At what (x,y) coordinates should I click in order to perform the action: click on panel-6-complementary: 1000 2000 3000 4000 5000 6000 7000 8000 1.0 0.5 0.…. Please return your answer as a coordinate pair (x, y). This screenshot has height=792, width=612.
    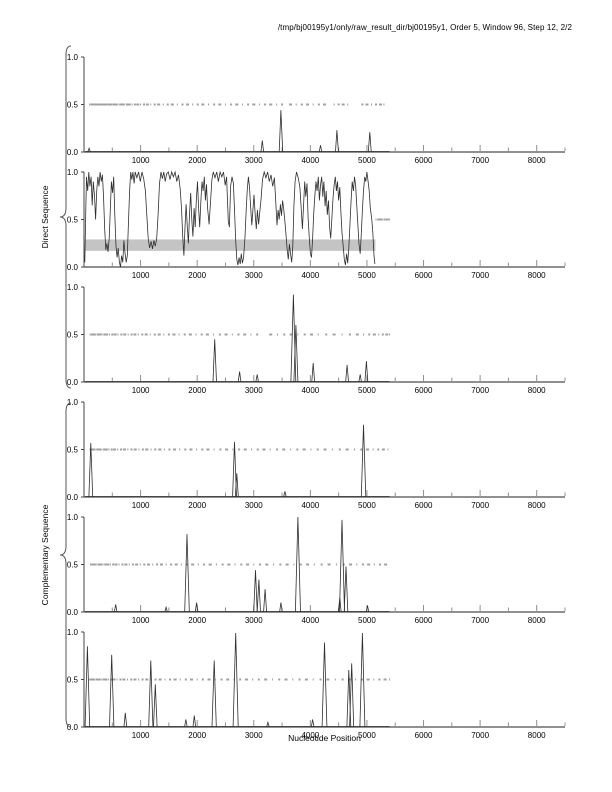
    Looking at the image, I should click on (316, 684).